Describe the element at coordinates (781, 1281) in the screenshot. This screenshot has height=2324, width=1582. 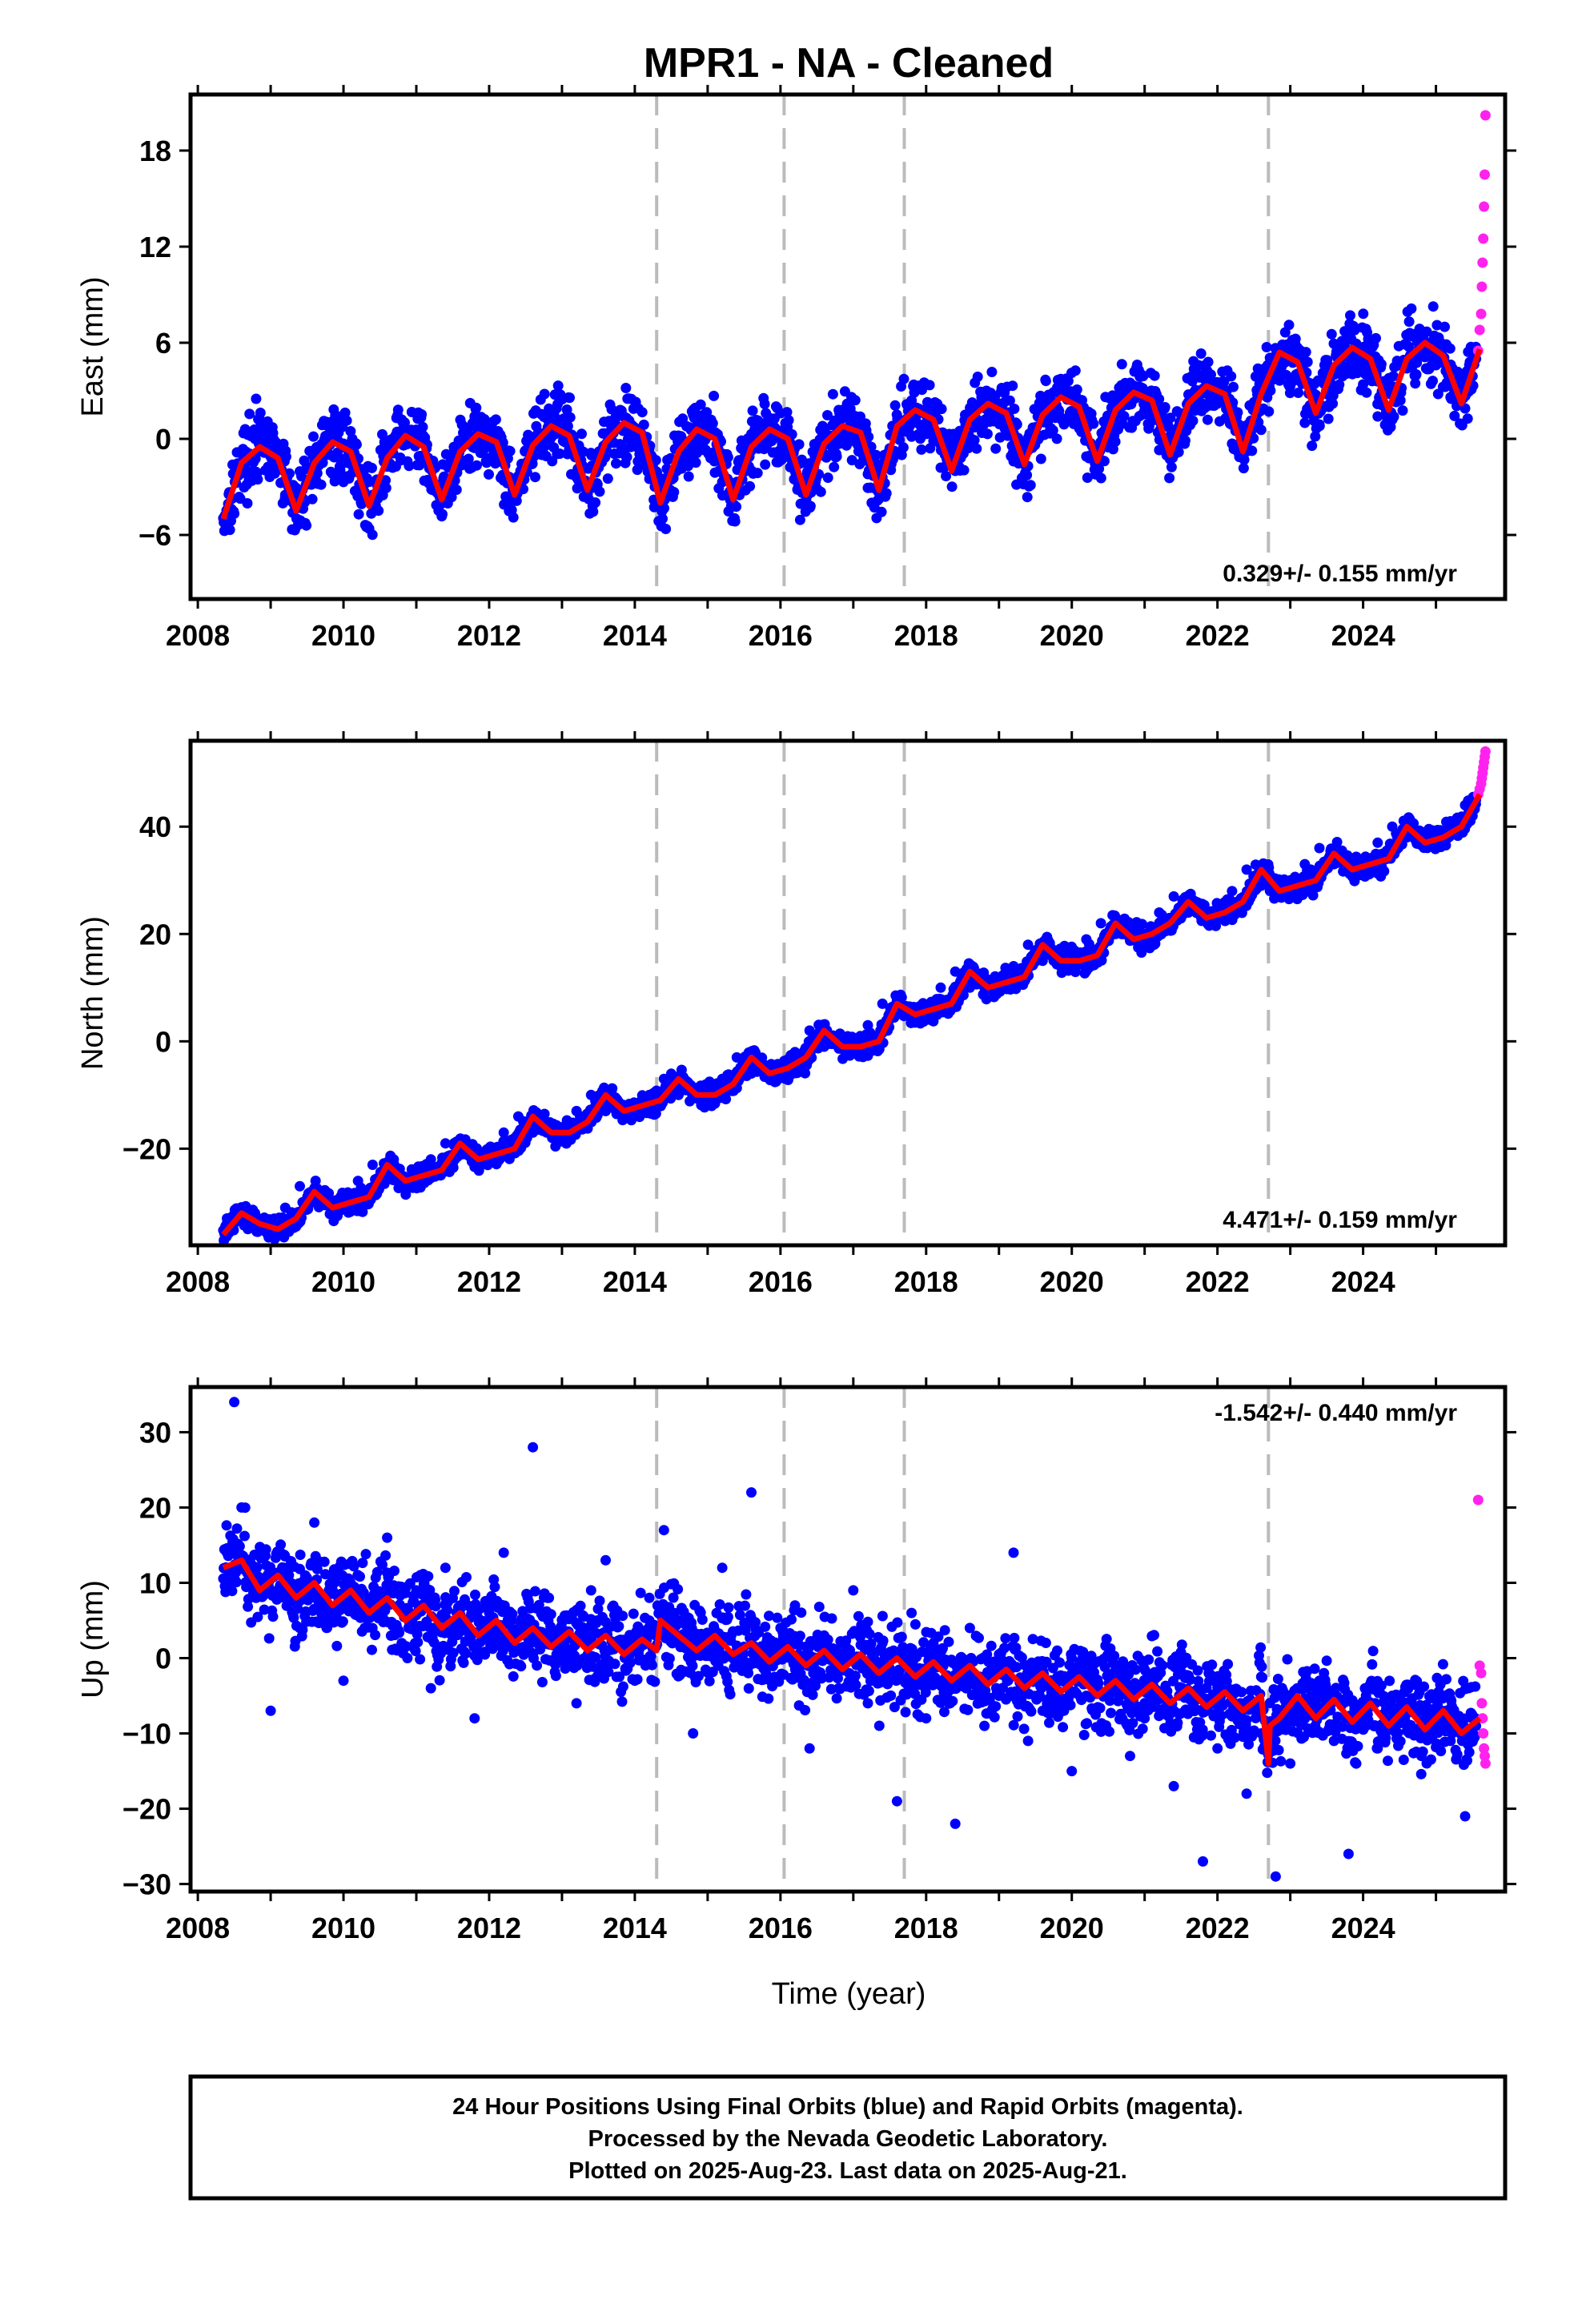
I see `x-tick-label: 2016` at that location.